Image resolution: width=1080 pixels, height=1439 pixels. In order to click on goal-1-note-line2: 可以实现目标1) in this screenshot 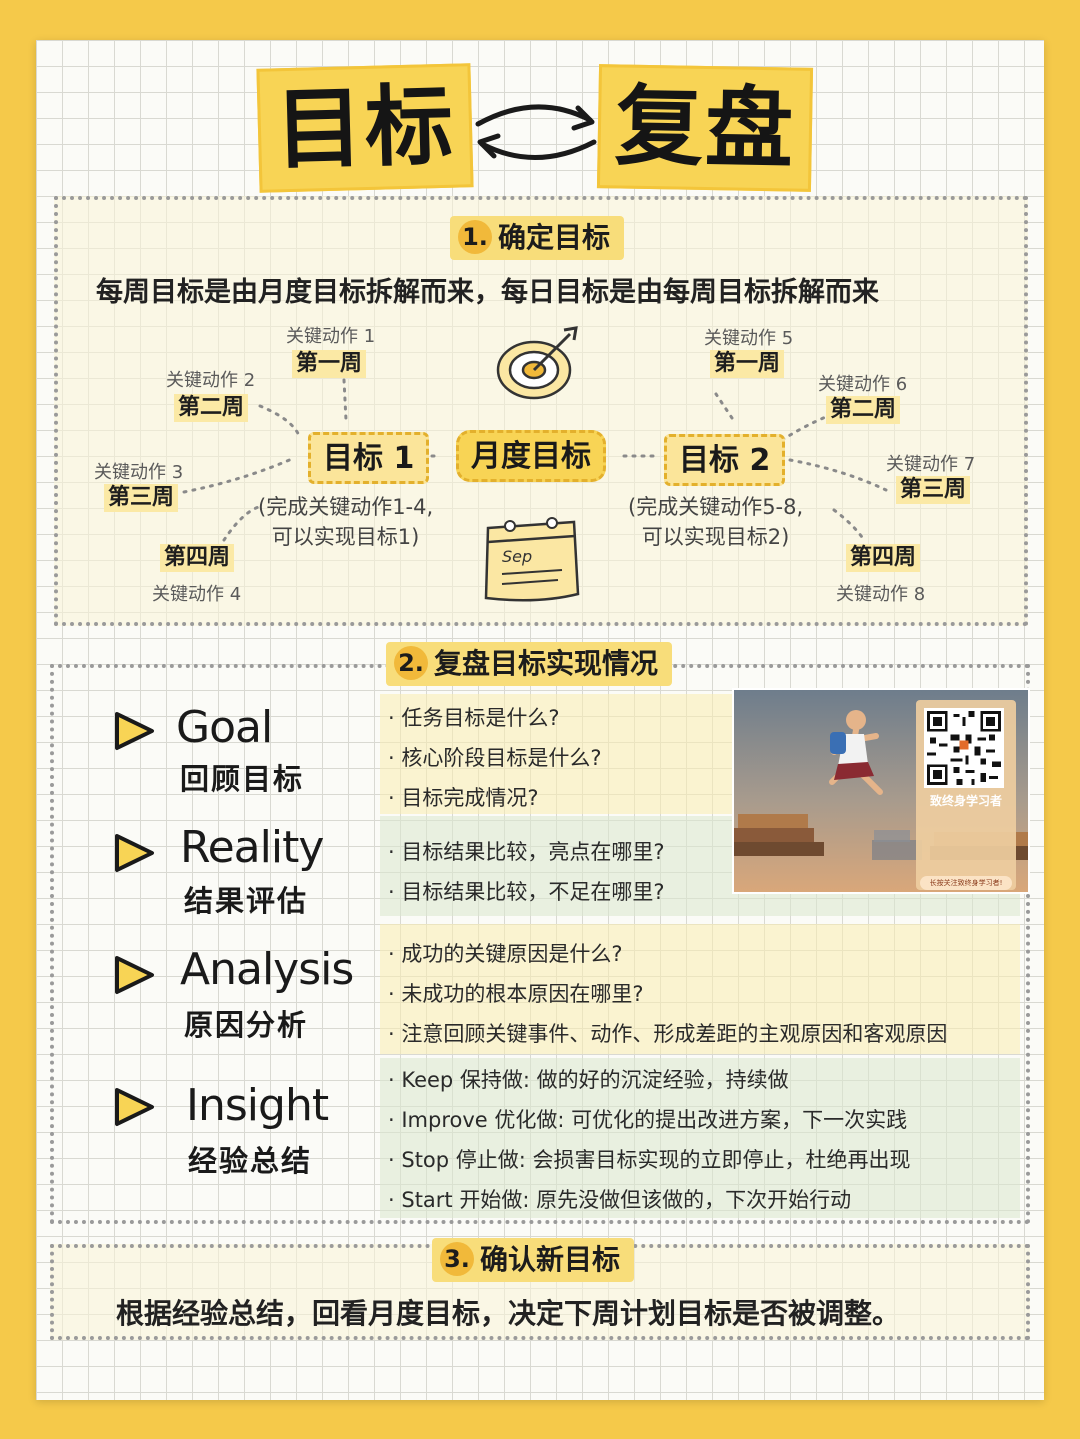, I will do `click(345, 537)`.